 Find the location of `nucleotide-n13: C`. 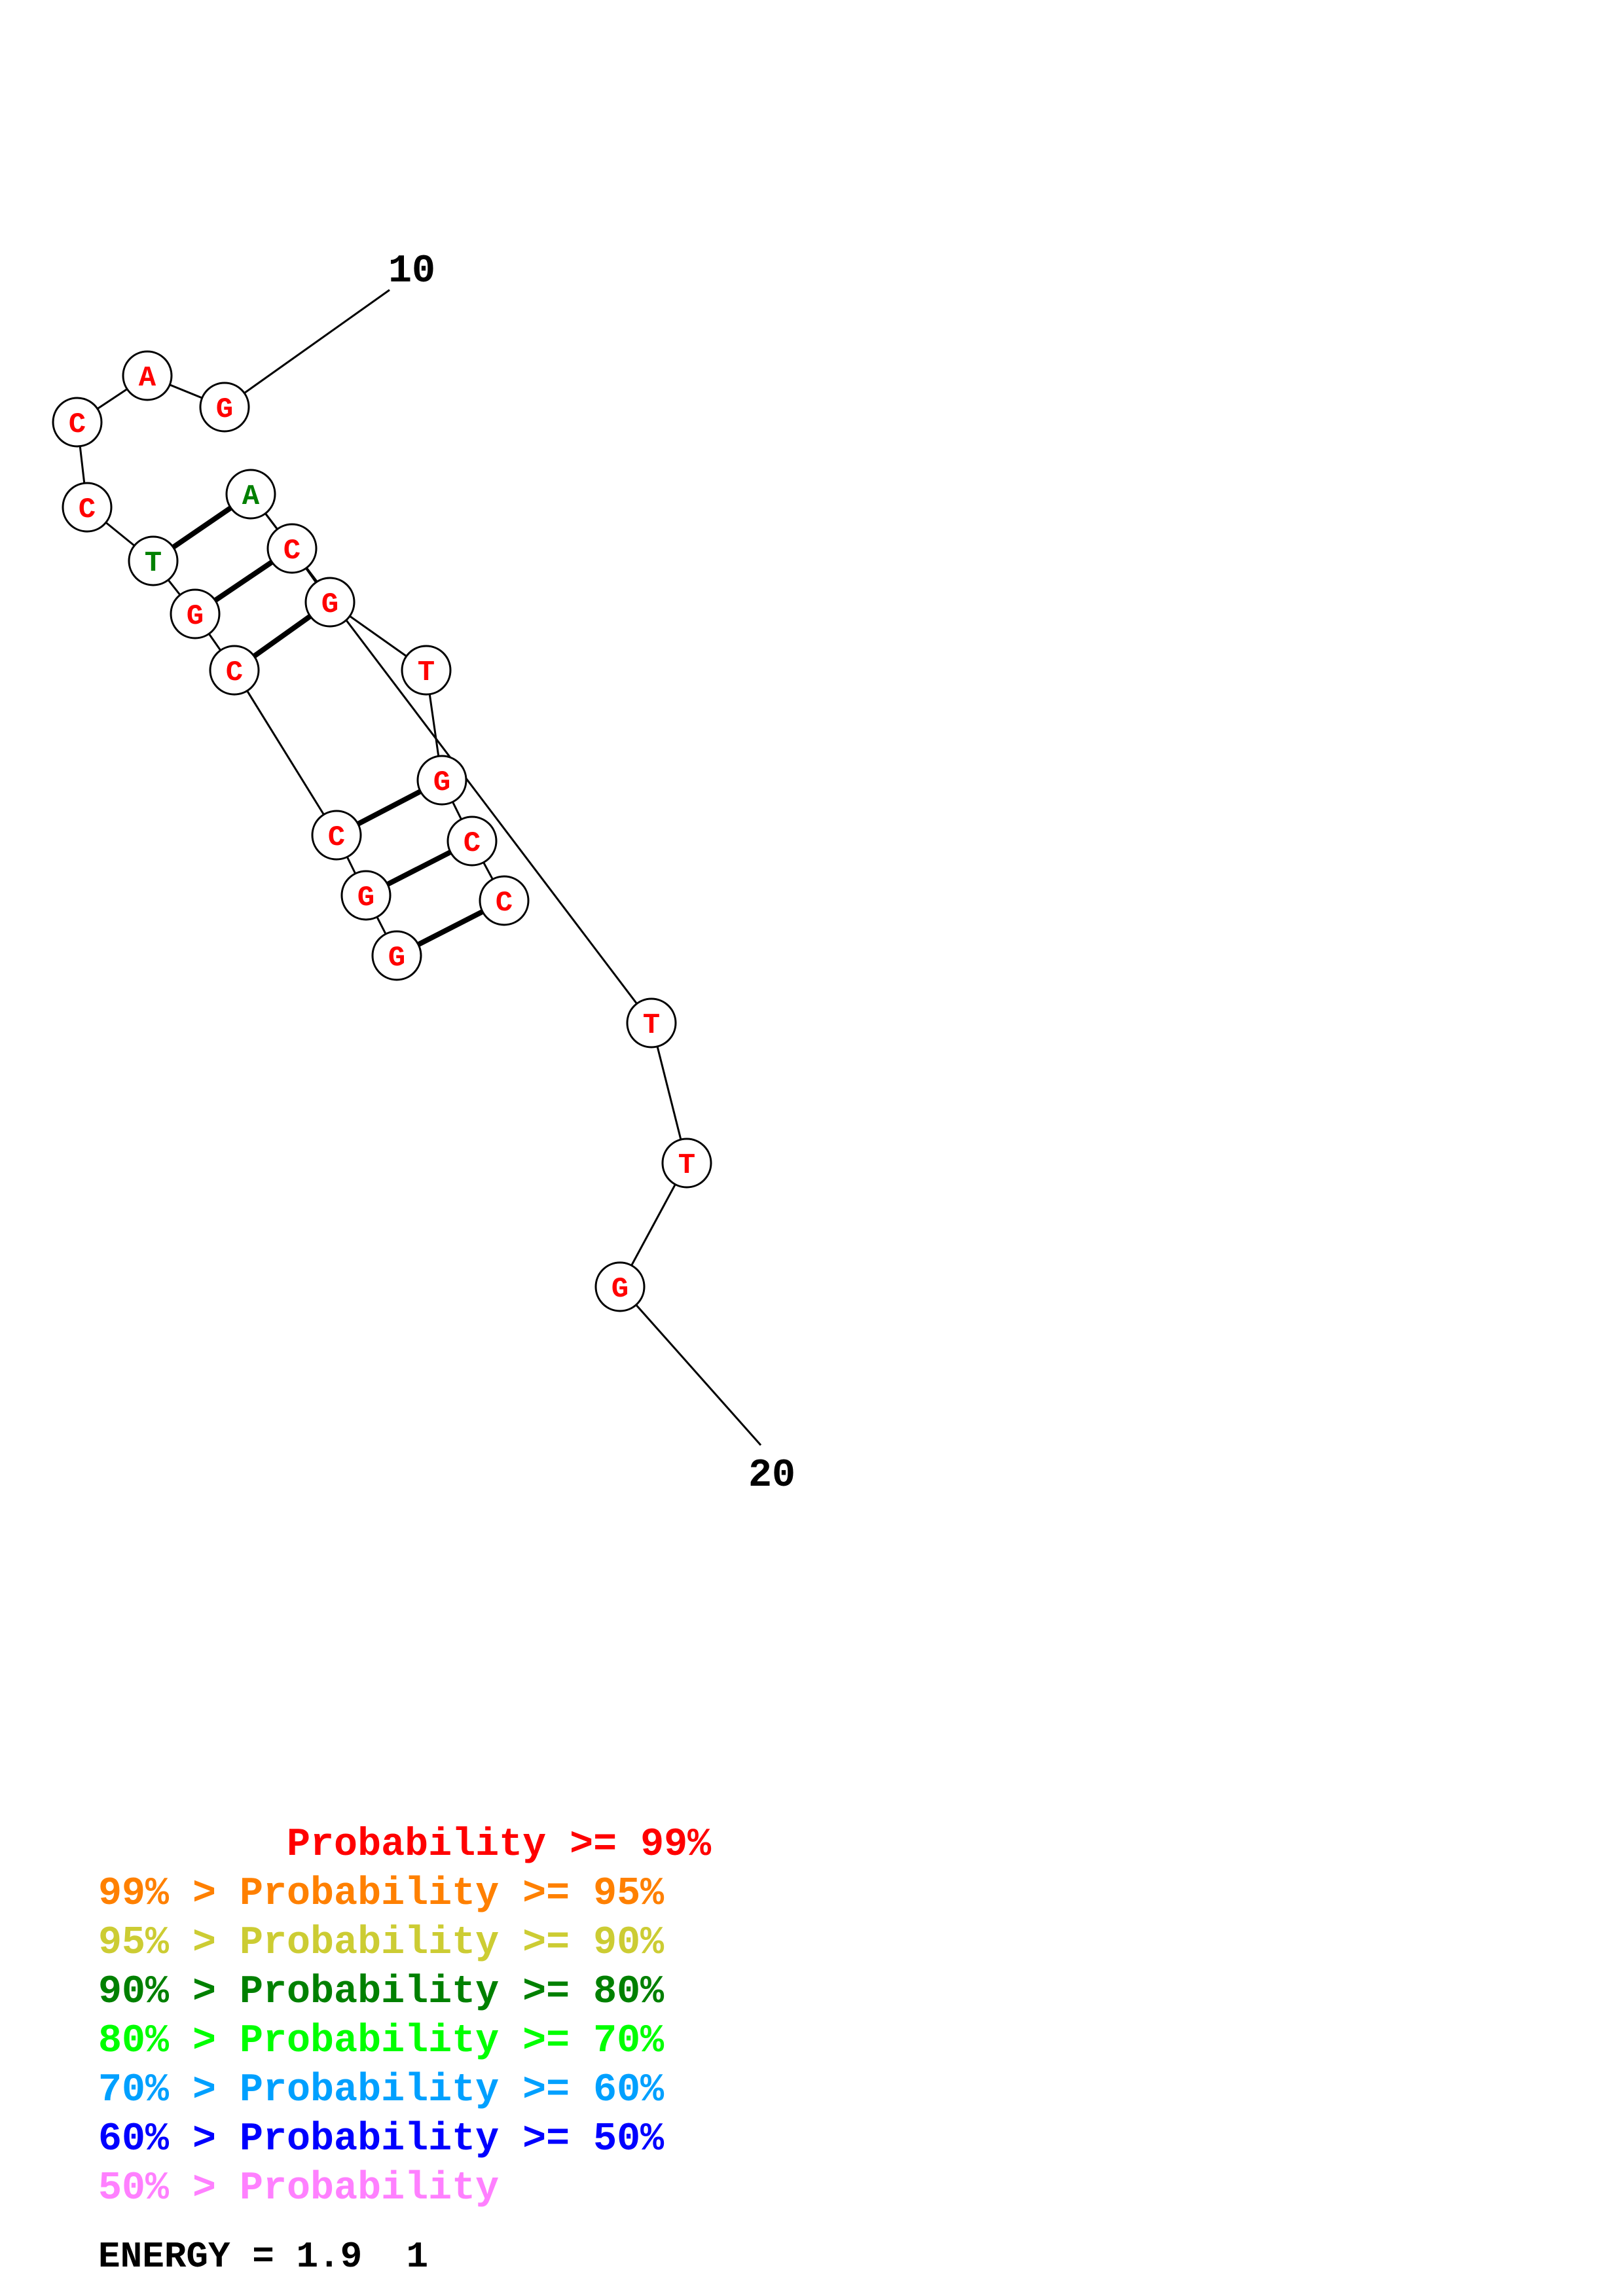

nucleotide-n13: C is located at coordinates (87, 507).